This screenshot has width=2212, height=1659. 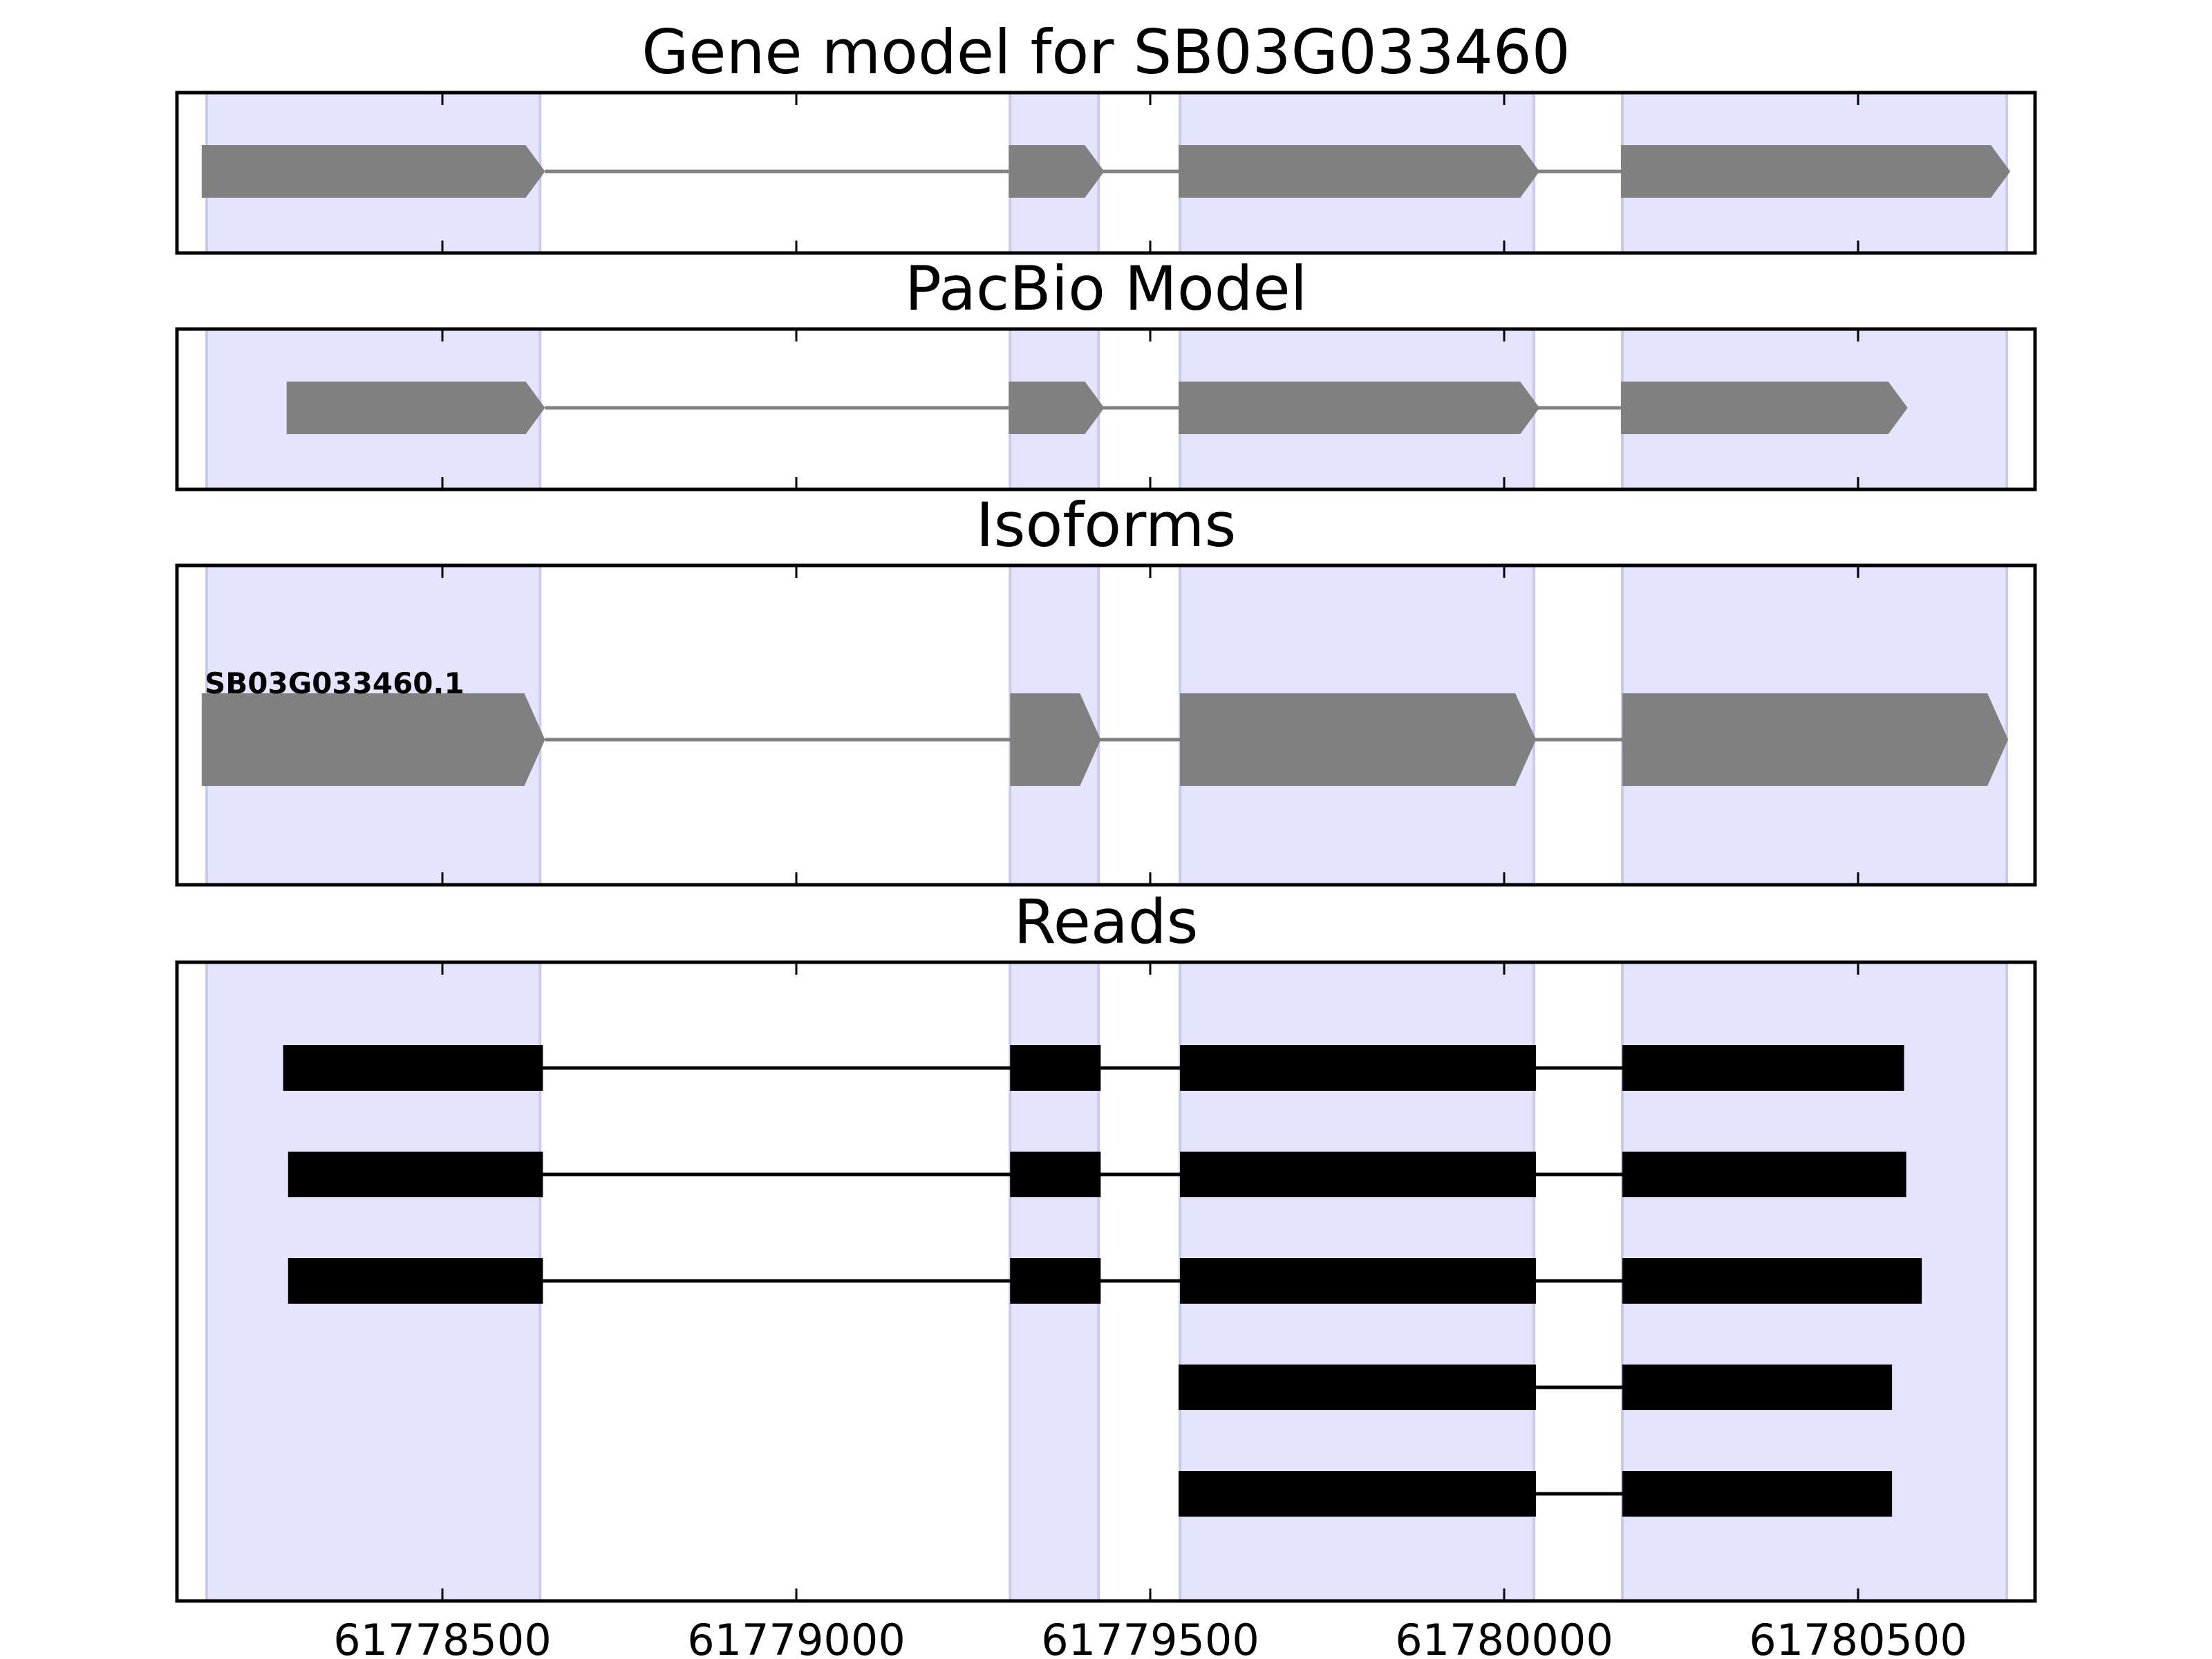 I want to click on x-tick-label: 61779500, so click(x=1150, y=1637).